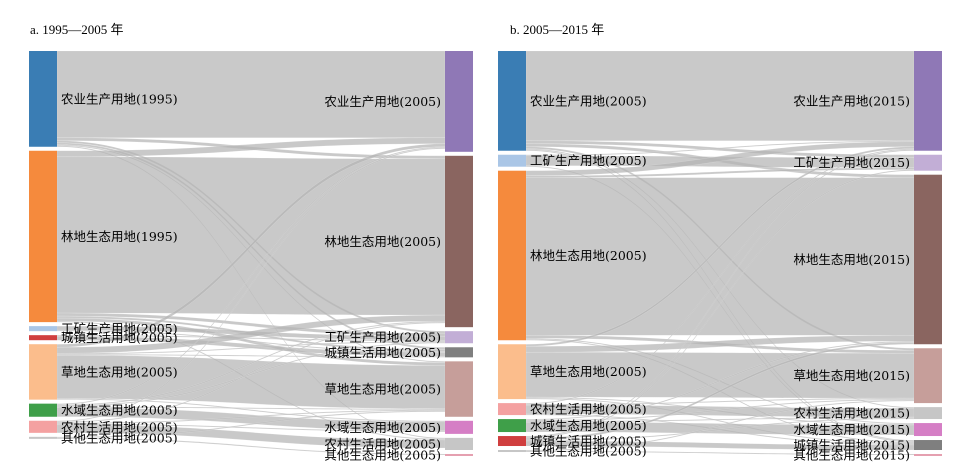 This screenshot has width=962, height=473. What do you see at coordinates (382, 443) in the screenshot?
I see `target-label-t_rural: 农村生活用地(2005)` at bounding box center [382, 443].